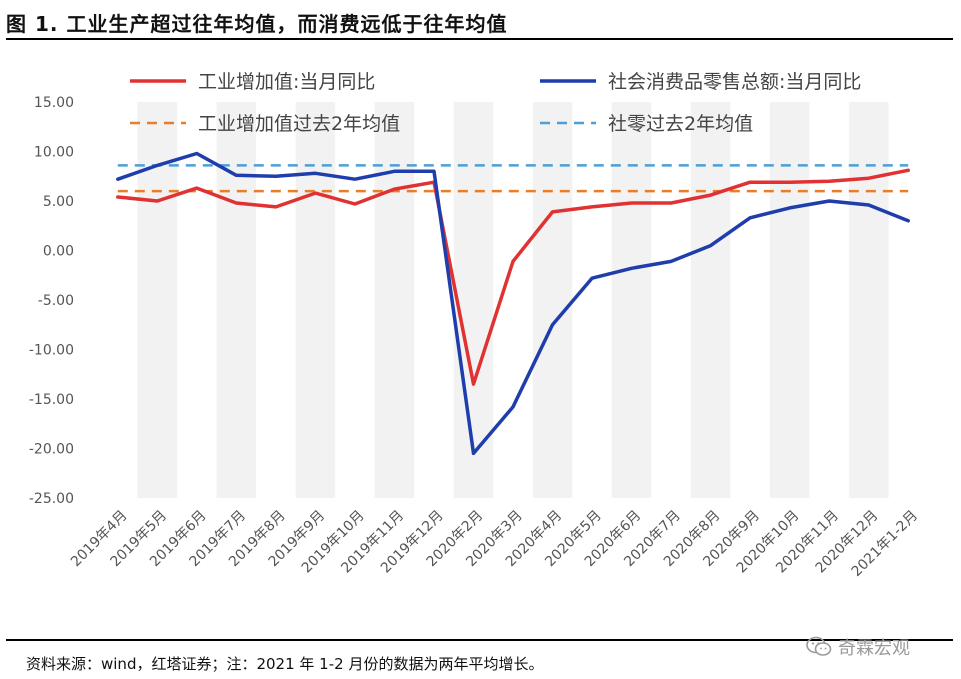 This screenshot has width=961, height=679. I want to click on y-tick-label: 15.00, so click(54, 103).